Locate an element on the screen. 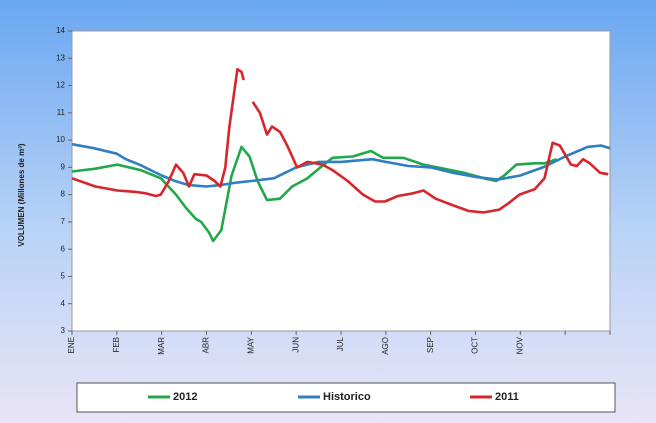 The width and height of the screenshot is (656, 423). legend-label: 2012 is located at coordinates (185, 397).